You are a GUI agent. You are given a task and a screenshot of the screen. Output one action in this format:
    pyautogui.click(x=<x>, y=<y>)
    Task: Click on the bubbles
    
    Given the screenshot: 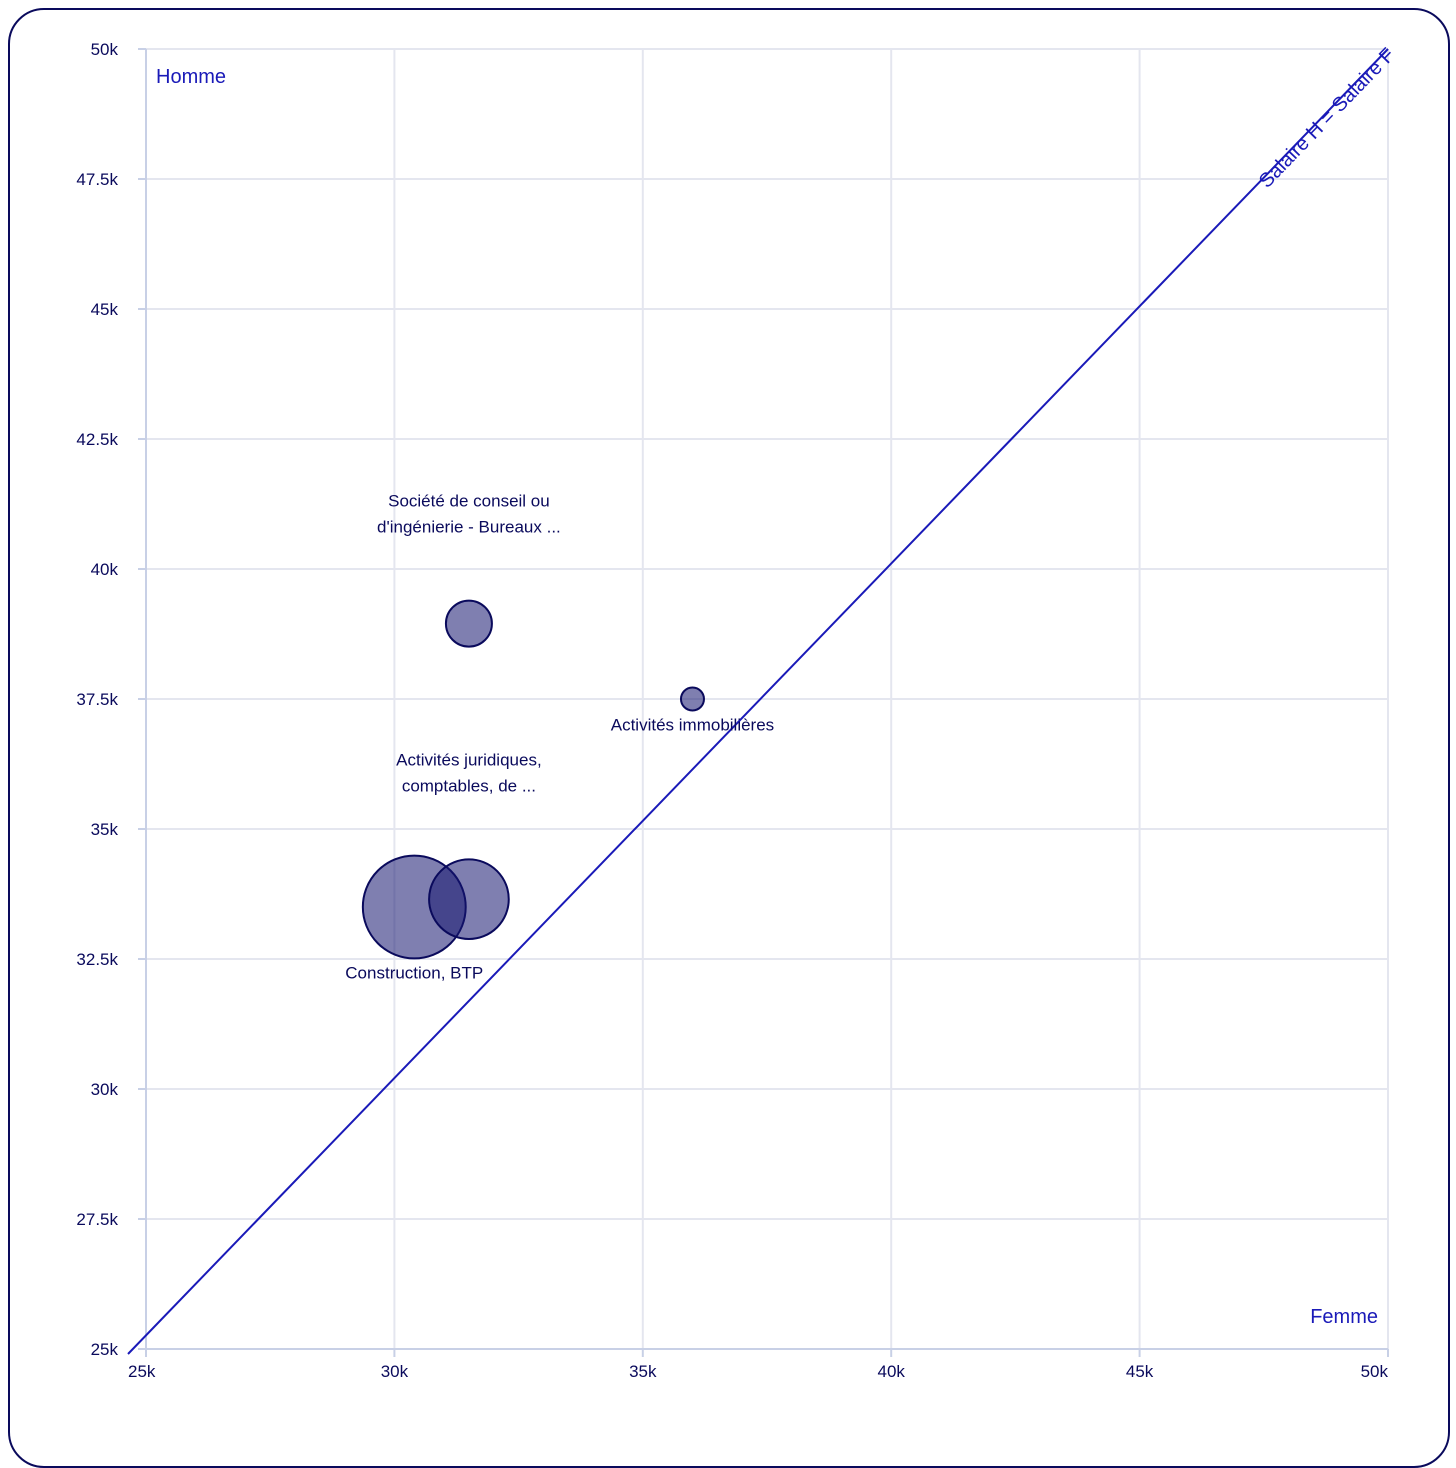 What is the action you would take?
    pyautogui.click(x=533, y=779)
    